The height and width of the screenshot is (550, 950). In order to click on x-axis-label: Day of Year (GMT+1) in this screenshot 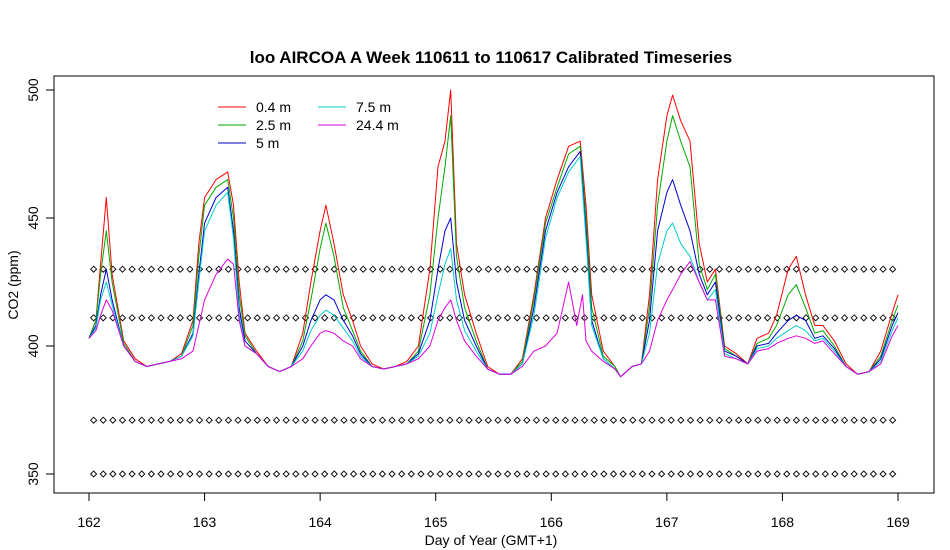, I will do `click(491, 540)`.